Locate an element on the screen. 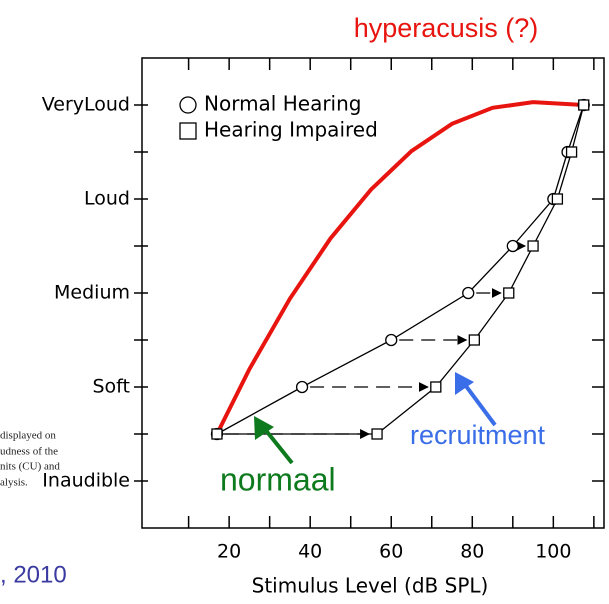  y-tick-label: Soft is located at coordinates (112, 387).